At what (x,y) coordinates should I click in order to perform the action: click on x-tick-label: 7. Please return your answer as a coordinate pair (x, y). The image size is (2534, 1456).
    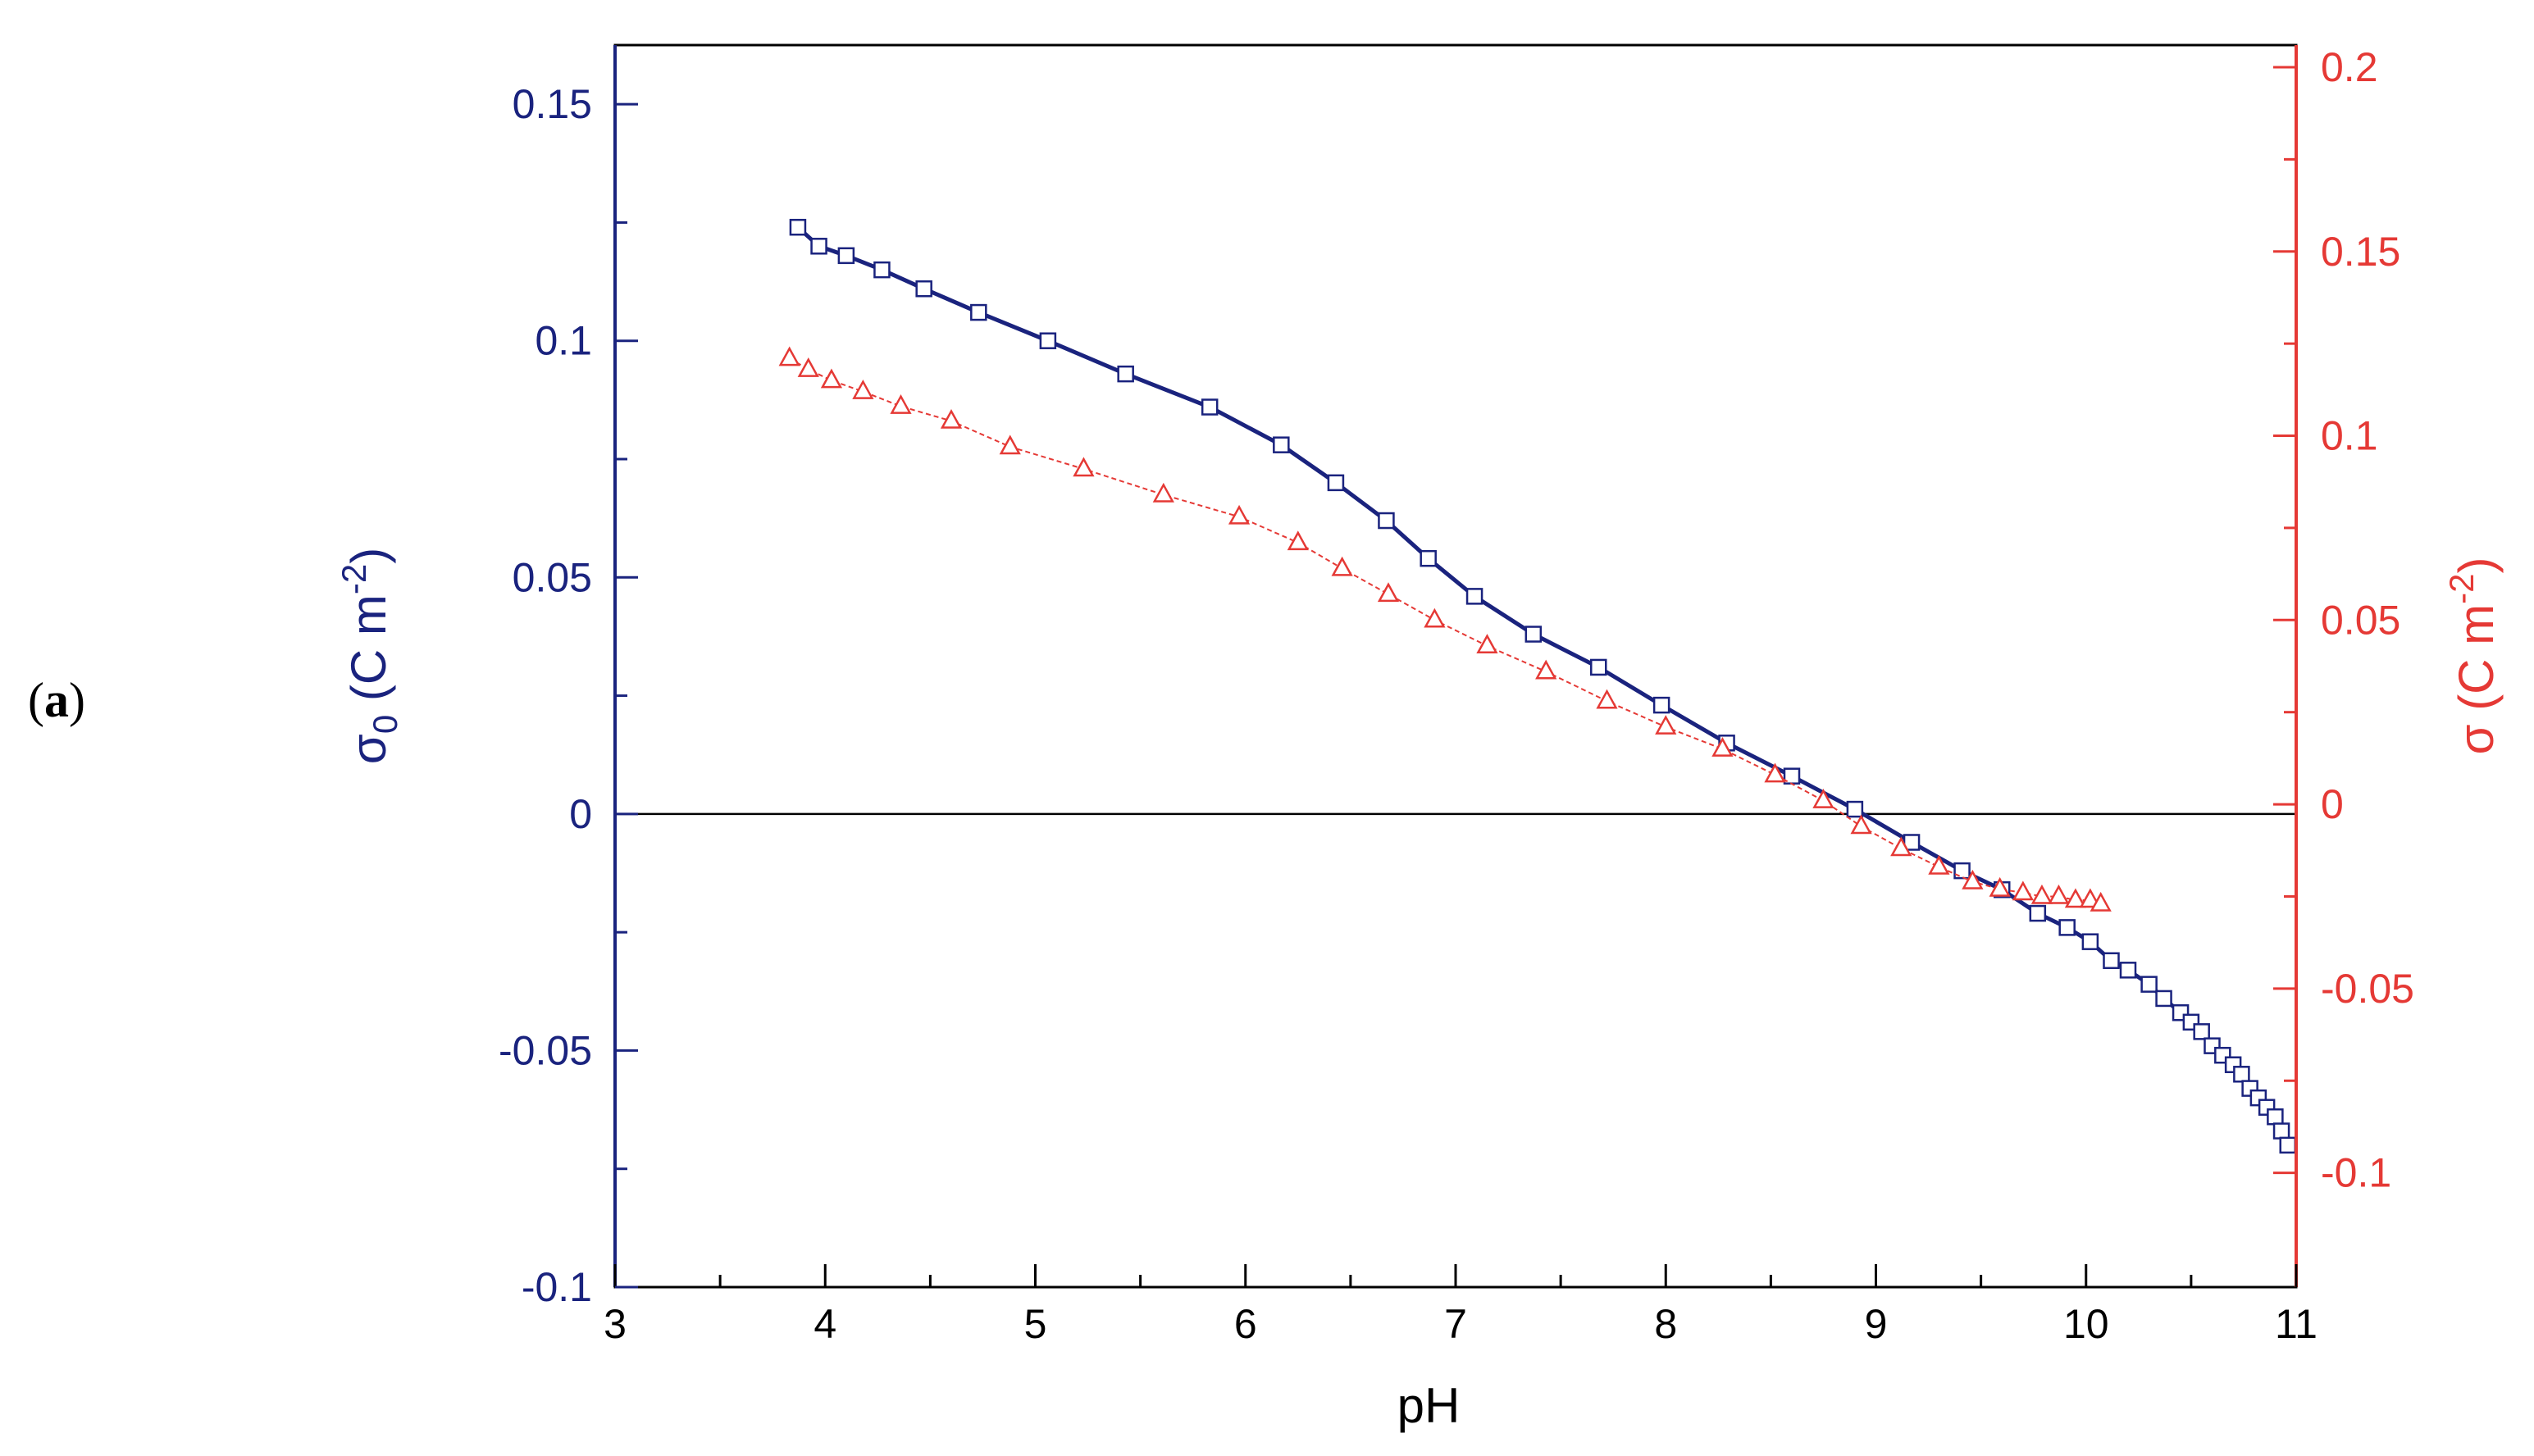
    Looking at the image, I should click on (1456, 1324).